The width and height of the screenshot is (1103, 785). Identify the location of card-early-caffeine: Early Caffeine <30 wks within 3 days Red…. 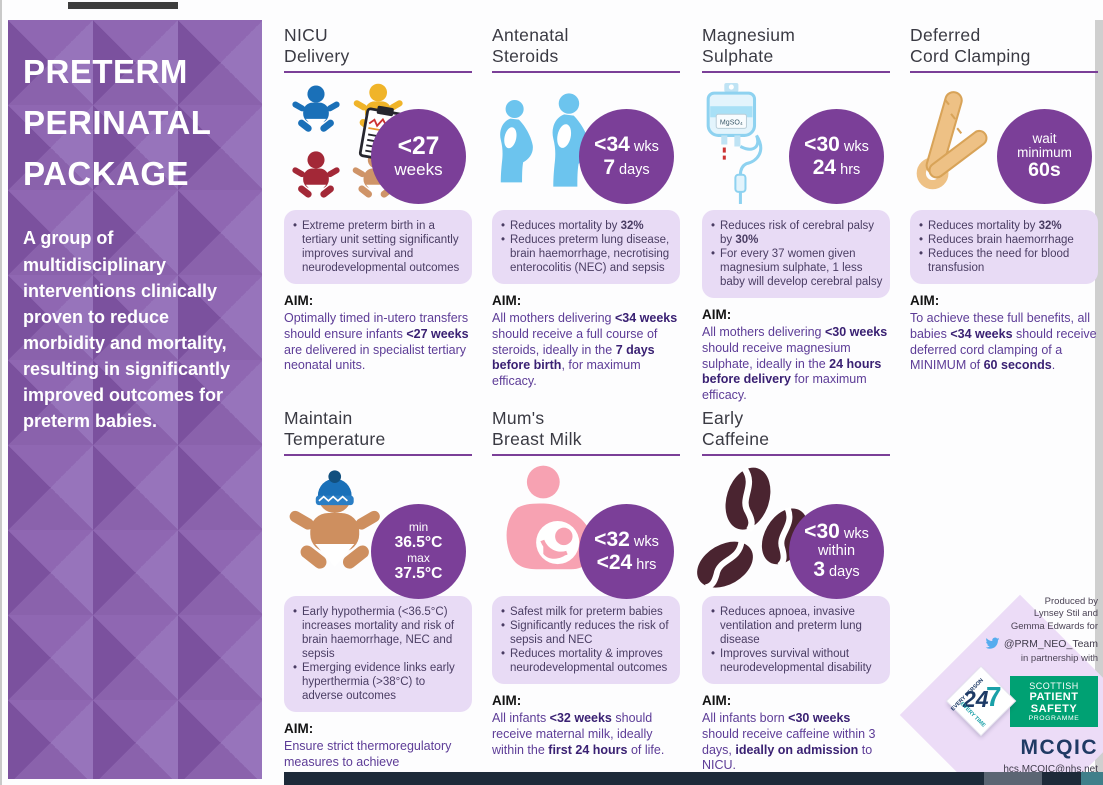
(796, 591).